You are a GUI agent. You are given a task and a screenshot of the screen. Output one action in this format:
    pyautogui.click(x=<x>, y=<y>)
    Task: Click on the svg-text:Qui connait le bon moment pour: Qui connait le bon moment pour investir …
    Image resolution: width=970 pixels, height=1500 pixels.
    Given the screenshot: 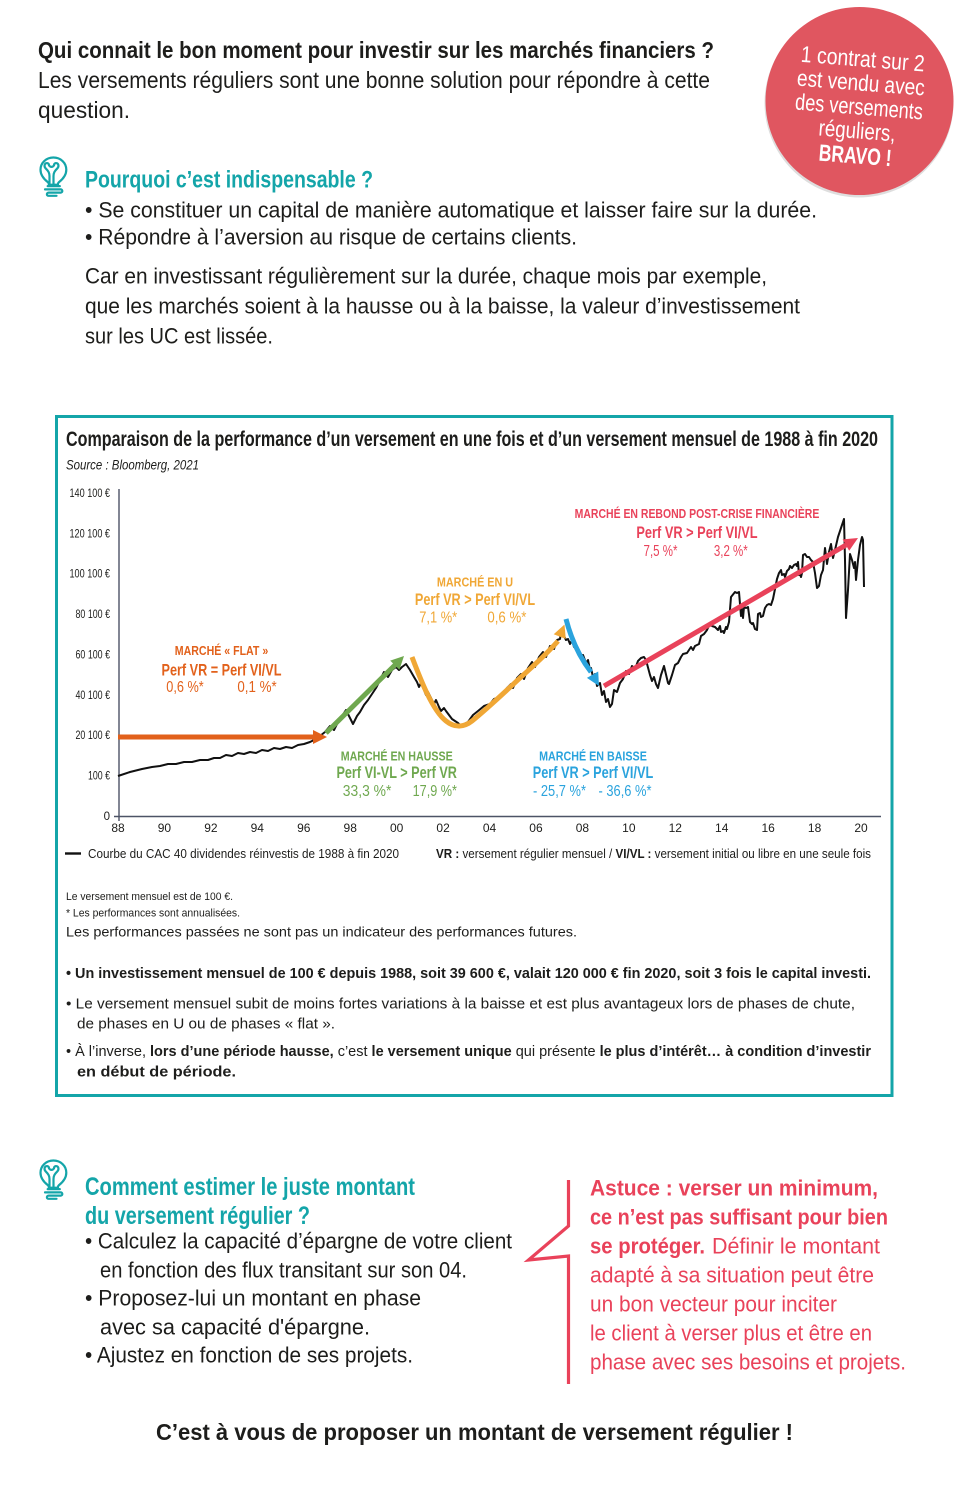 What is the action you would take?
    pyautogui.click(x=376, y=50)
    